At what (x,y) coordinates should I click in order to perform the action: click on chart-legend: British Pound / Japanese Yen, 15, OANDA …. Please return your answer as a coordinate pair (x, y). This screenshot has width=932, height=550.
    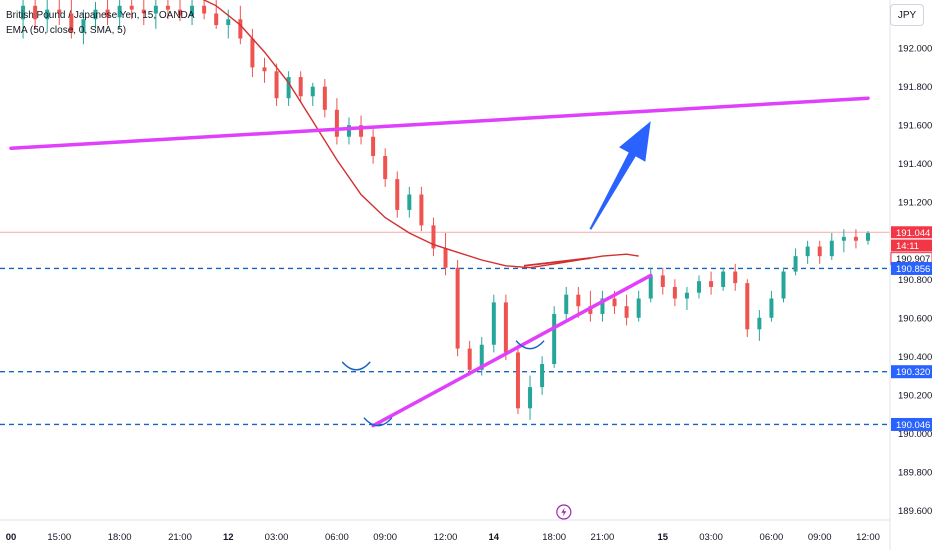
    Looking at the image, I should click on (100, 23).